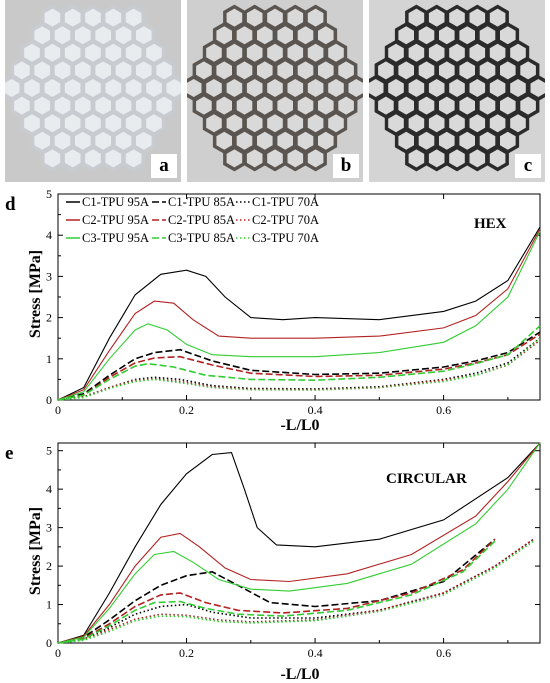 The height and width of the screenshot is (683, 550). I want to click on hex-lattice-image-b, so click(275, 91).